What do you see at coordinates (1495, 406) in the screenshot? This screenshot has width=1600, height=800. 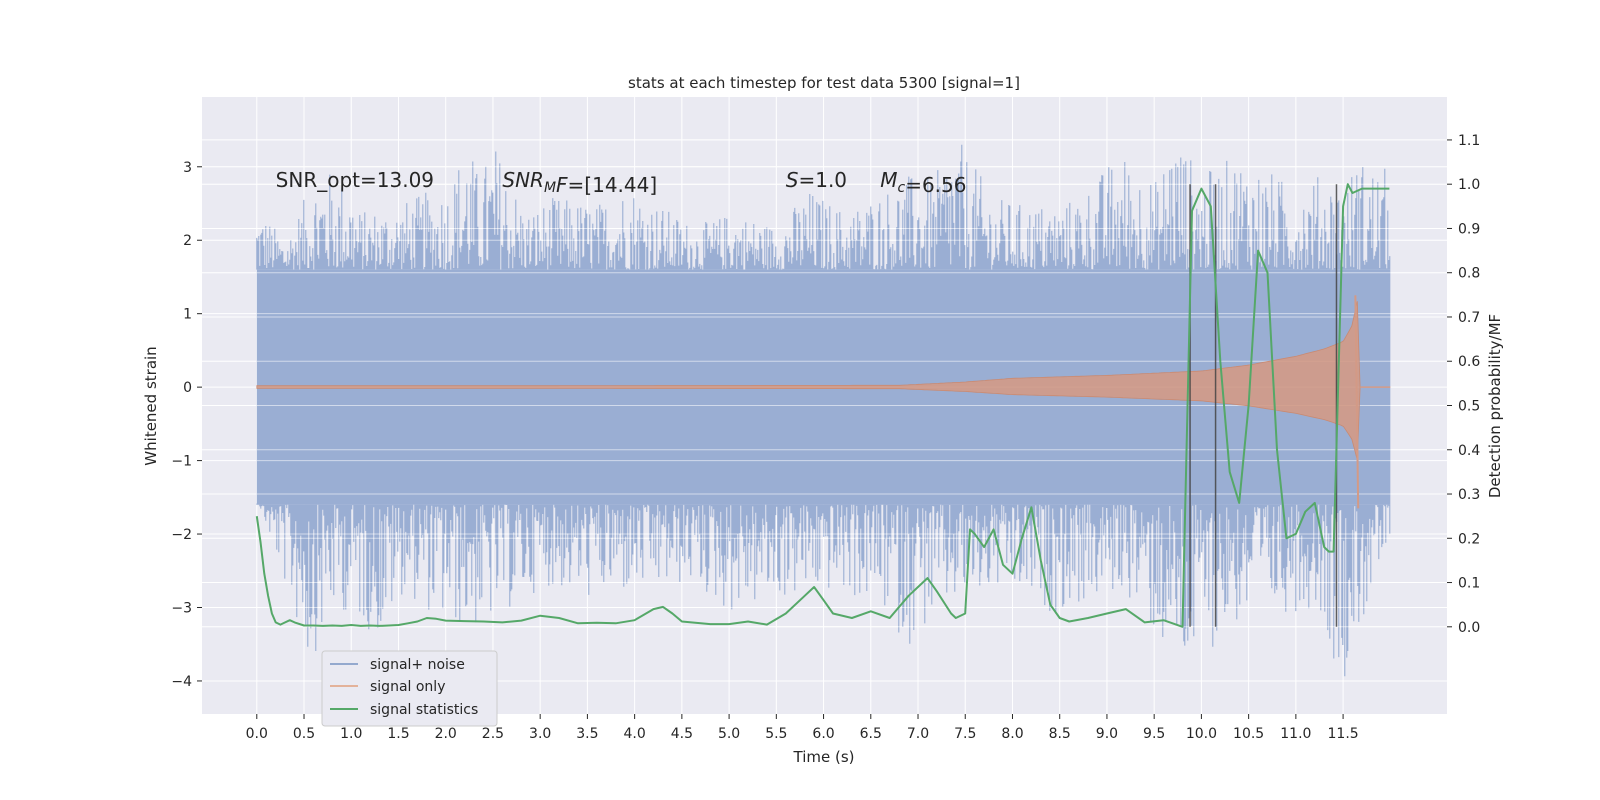 I see `y2-axis-label: Detection probability/MF` at bounding box center [1495, 406].